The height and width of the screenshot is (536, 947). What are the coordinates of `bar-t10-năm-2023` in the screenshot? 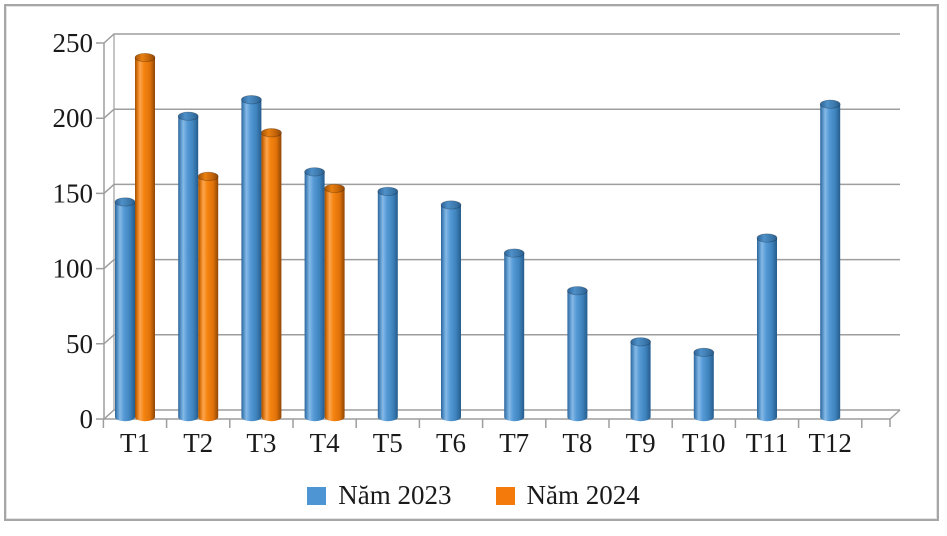 It's located at (704, 384).